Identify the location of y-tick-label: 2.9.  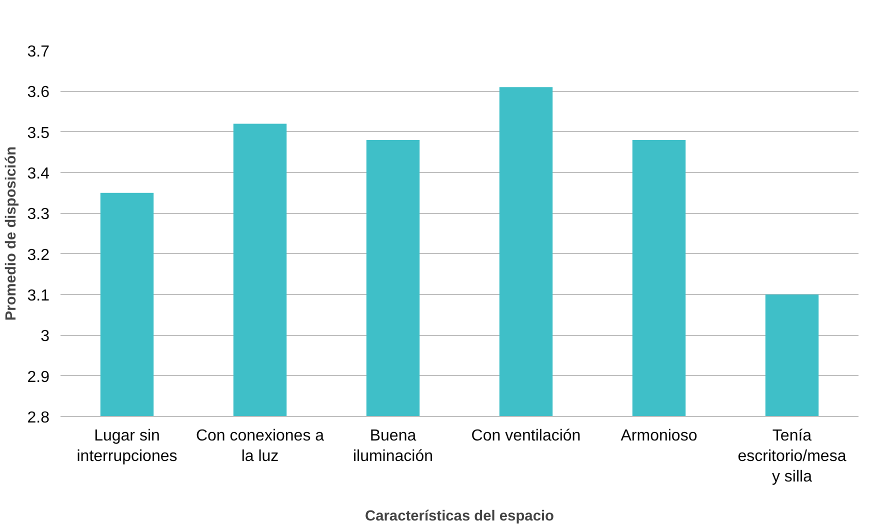
(38, 377).